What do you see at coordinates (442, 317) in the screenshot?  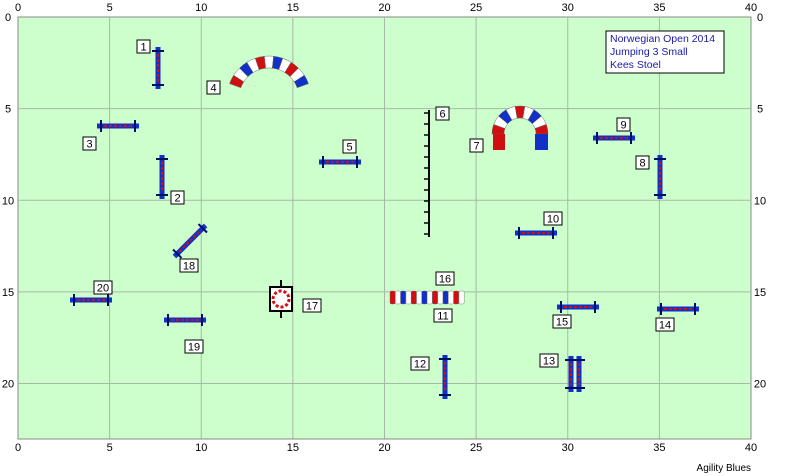 I see `number-label-11: 11` at bounding box center [442, 317].